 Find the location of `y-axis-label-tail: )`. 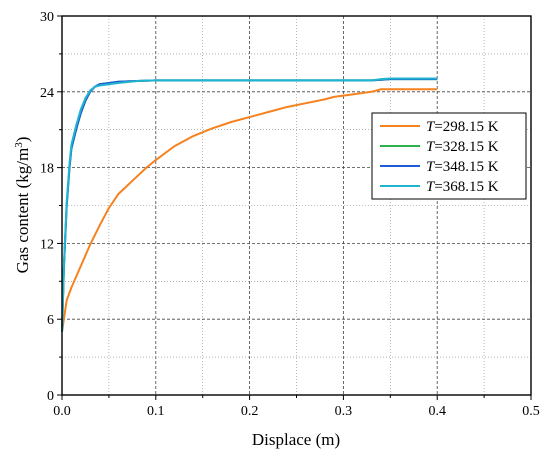

y-axis-label-tail: ) is located at coordinates (22, 140).